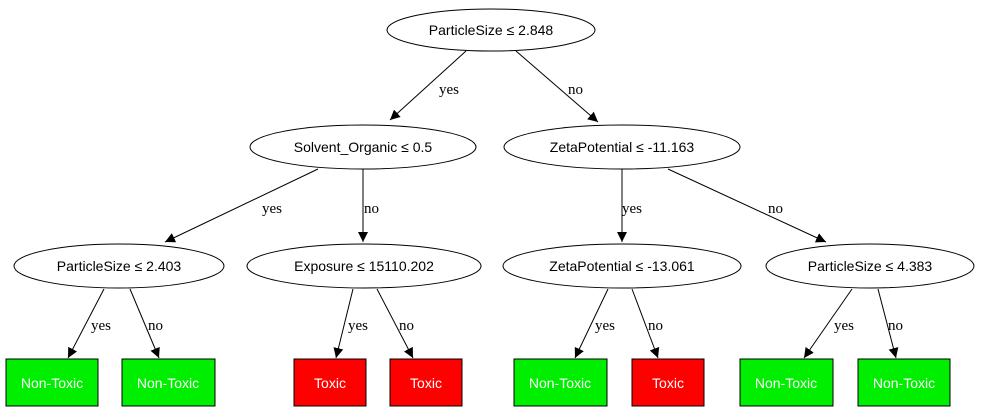  What do you see at coordinates (86, 323) in the screenshot?
I see `edge-ps2-yes` at bounding box center [86, 323].